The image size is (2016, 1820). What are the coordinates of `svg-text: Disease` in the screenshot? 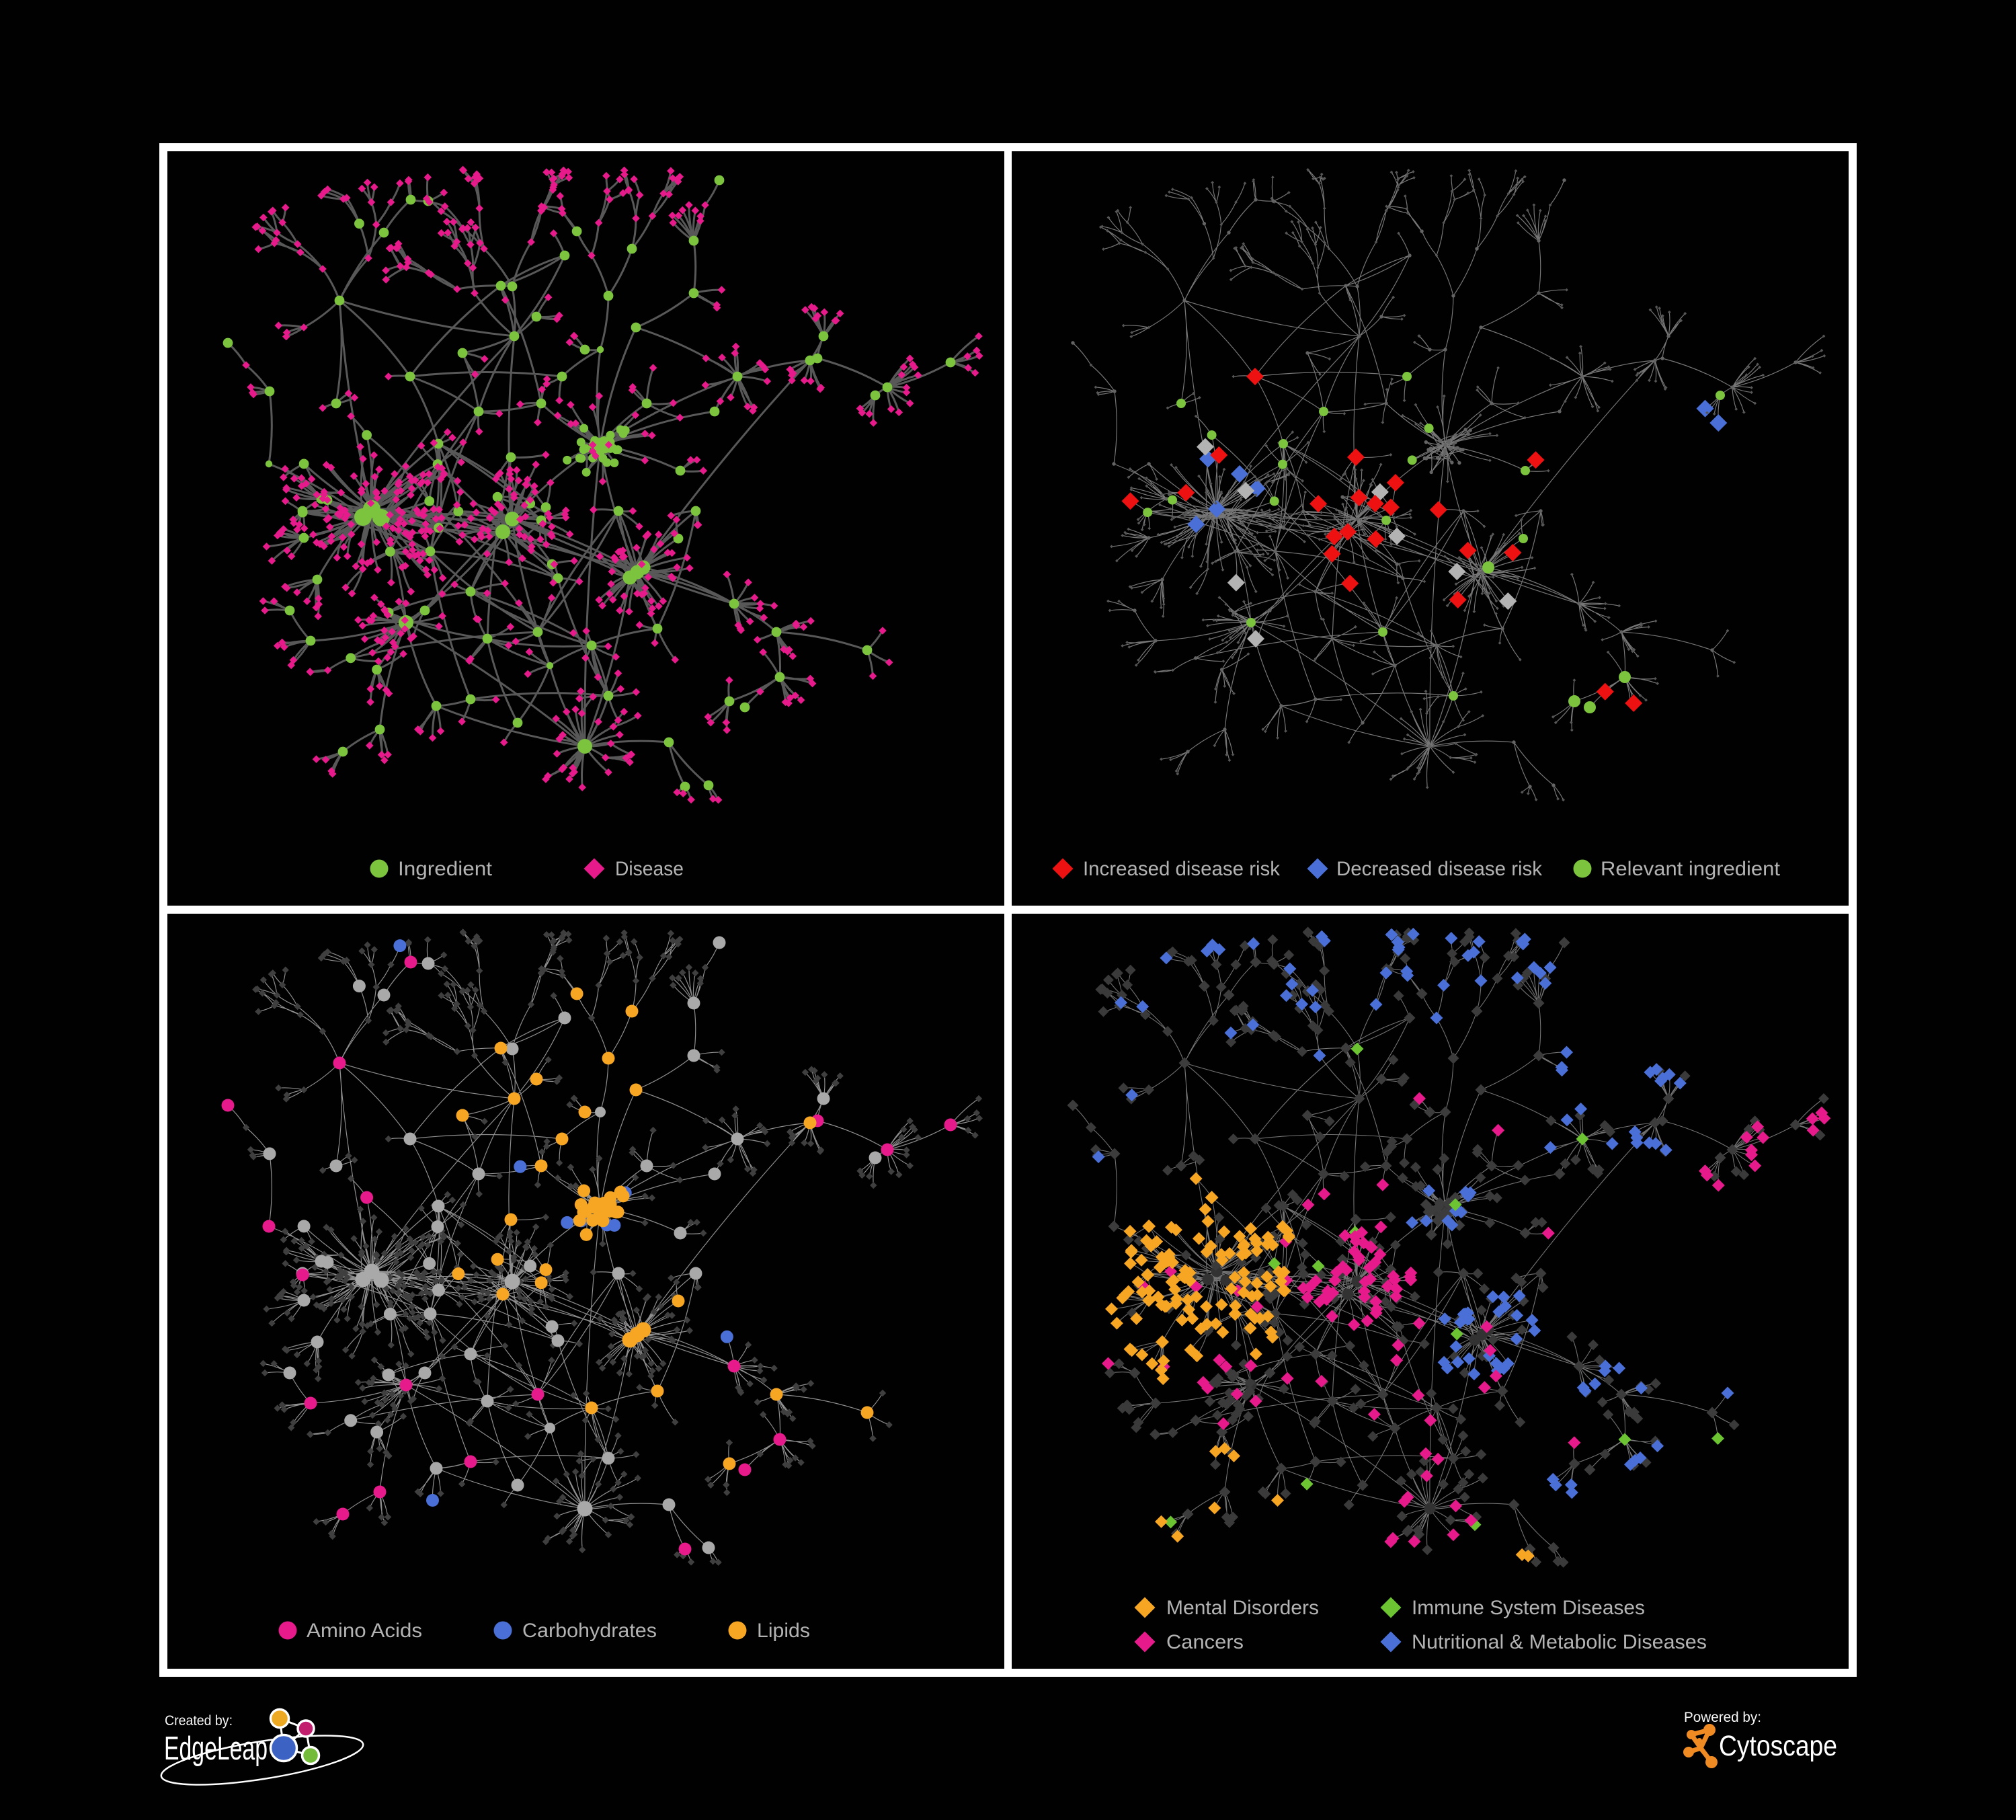 It's located at (649, 869).